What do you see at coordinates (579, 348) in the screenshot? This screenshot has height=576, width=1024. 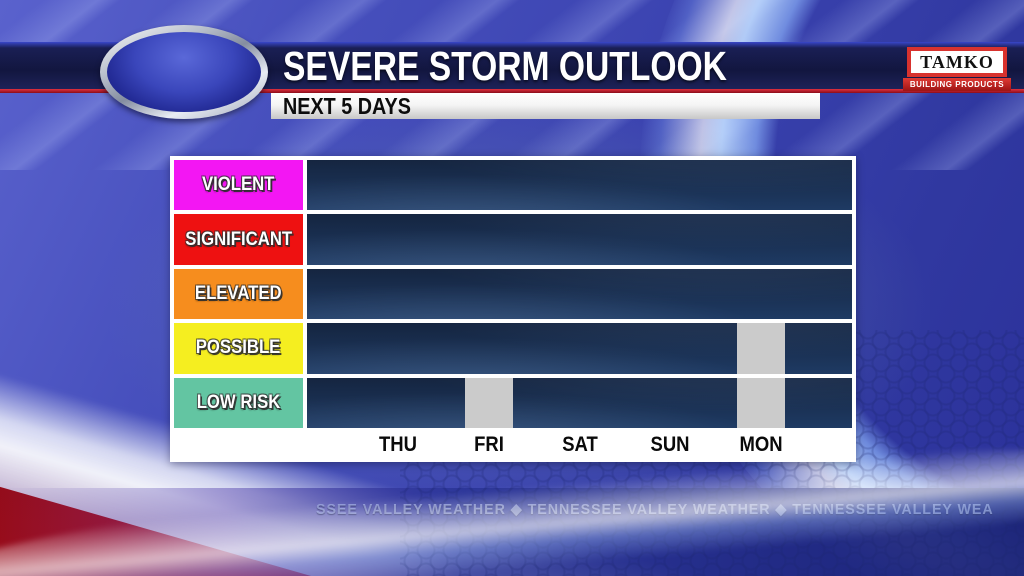 I see `plot-row-possible` at bounding box center [579, 348].